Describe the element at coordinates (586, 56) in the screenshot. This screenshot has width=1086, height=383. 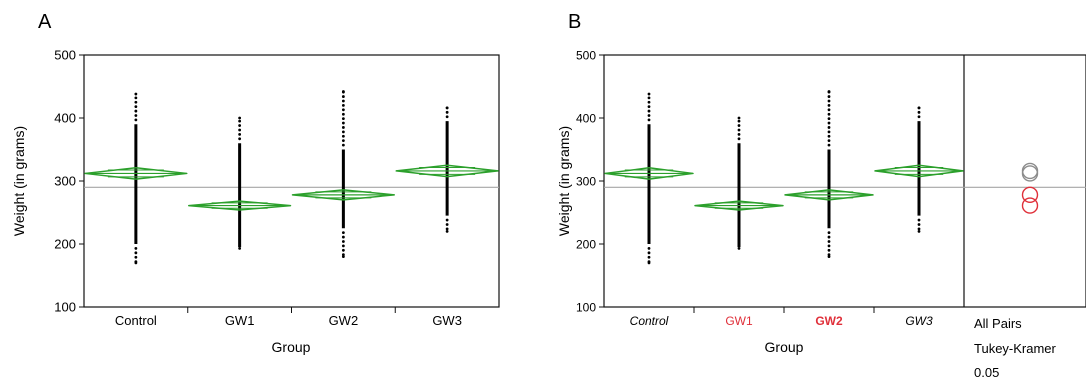
I see `y-tick-label-b-500: 500` at that location.